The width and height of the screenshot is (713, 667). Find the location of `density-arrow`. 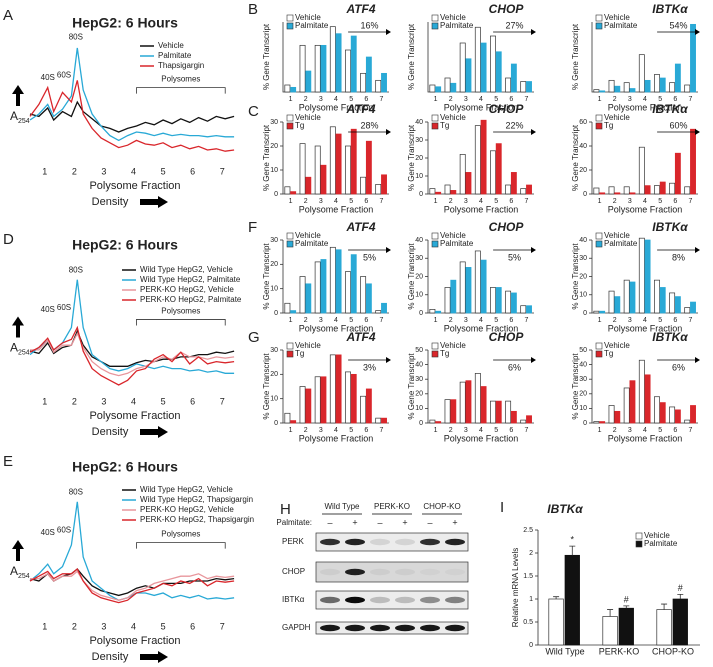

density-arrow is located at coordinates (149, 432).